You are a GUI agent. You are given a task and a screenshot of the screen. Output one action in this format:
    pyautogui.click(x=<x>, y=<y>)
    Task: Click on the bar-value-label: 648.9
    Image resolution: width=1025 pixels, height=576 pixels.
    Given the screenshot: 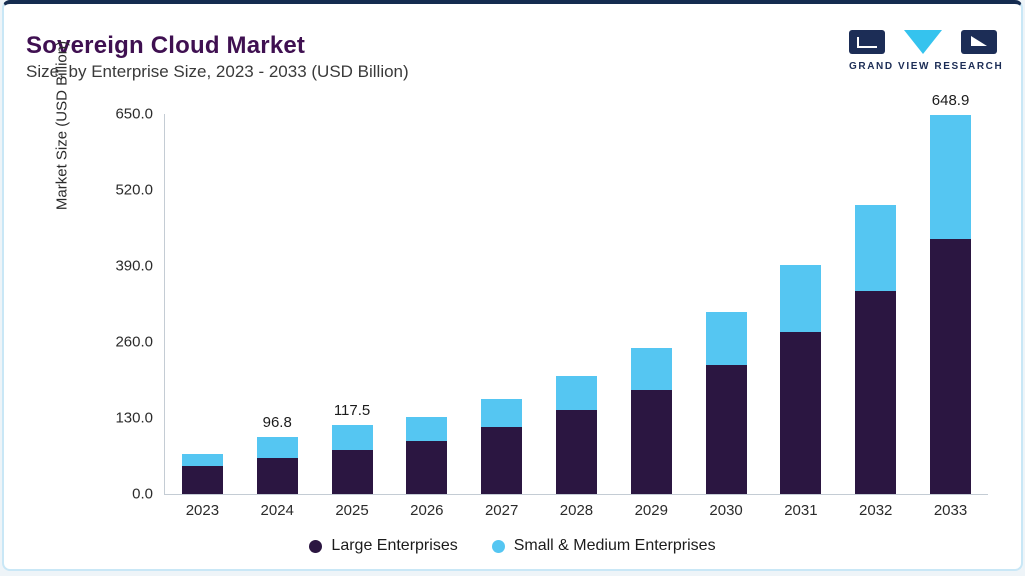 What is the action you would take?
    pyautogui.click(x=950, y=100)
    